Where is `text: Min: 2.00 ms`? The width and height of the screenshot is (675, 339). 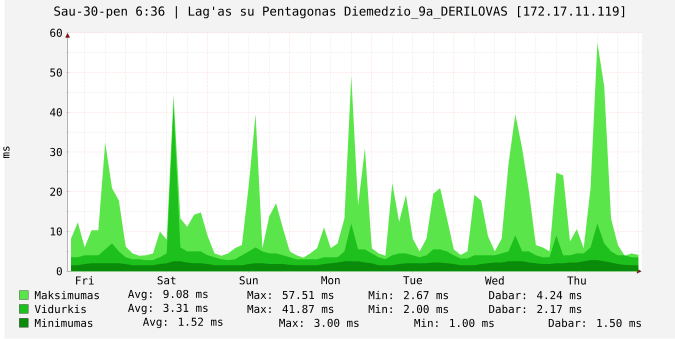
text: Min: 2.00 ms is located at coordinates (408, 309).